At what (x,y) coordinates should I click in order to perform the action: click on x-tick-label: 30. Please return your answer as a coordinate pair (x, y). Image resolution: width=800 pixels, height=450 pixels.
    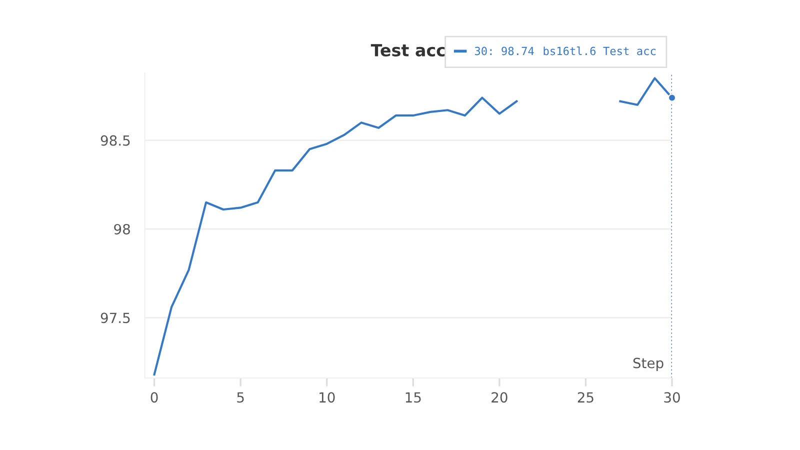
    Looking at the image, I should click on (672, 397).